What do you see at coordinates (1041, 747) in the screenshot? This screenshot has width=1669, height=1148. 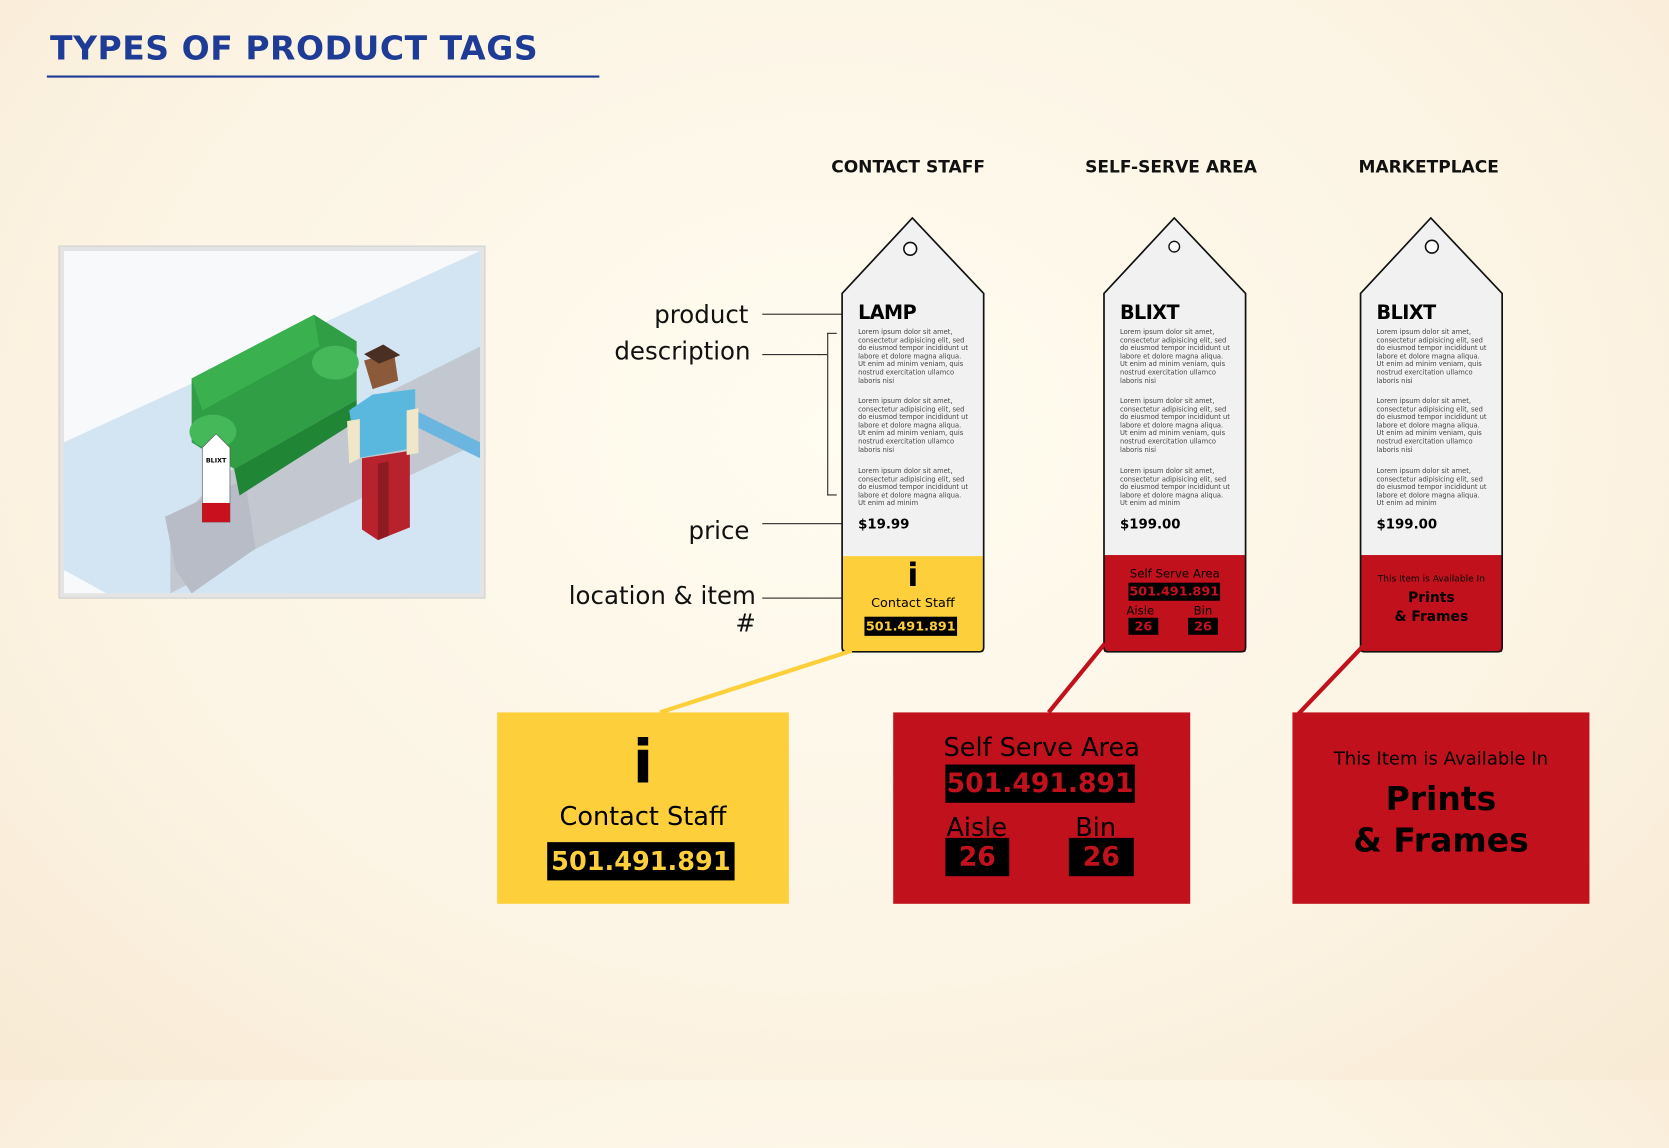 I see `callout-location: Self Serve Area` at bounding box center [1041, 747].